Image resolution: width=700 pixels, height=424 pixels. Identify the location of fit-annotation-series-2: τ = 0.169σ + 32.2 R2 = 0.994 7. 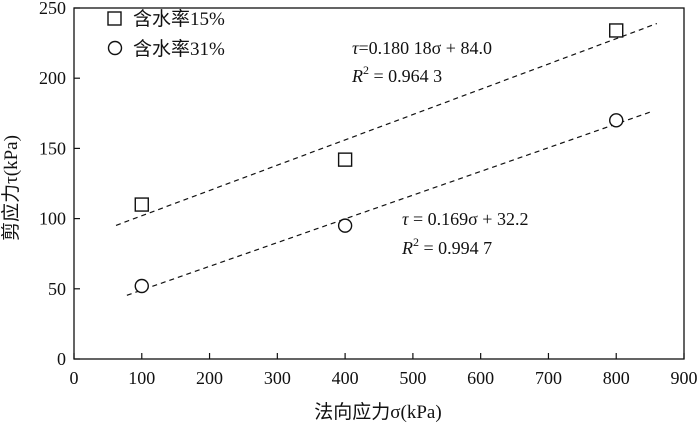
(464, 233).